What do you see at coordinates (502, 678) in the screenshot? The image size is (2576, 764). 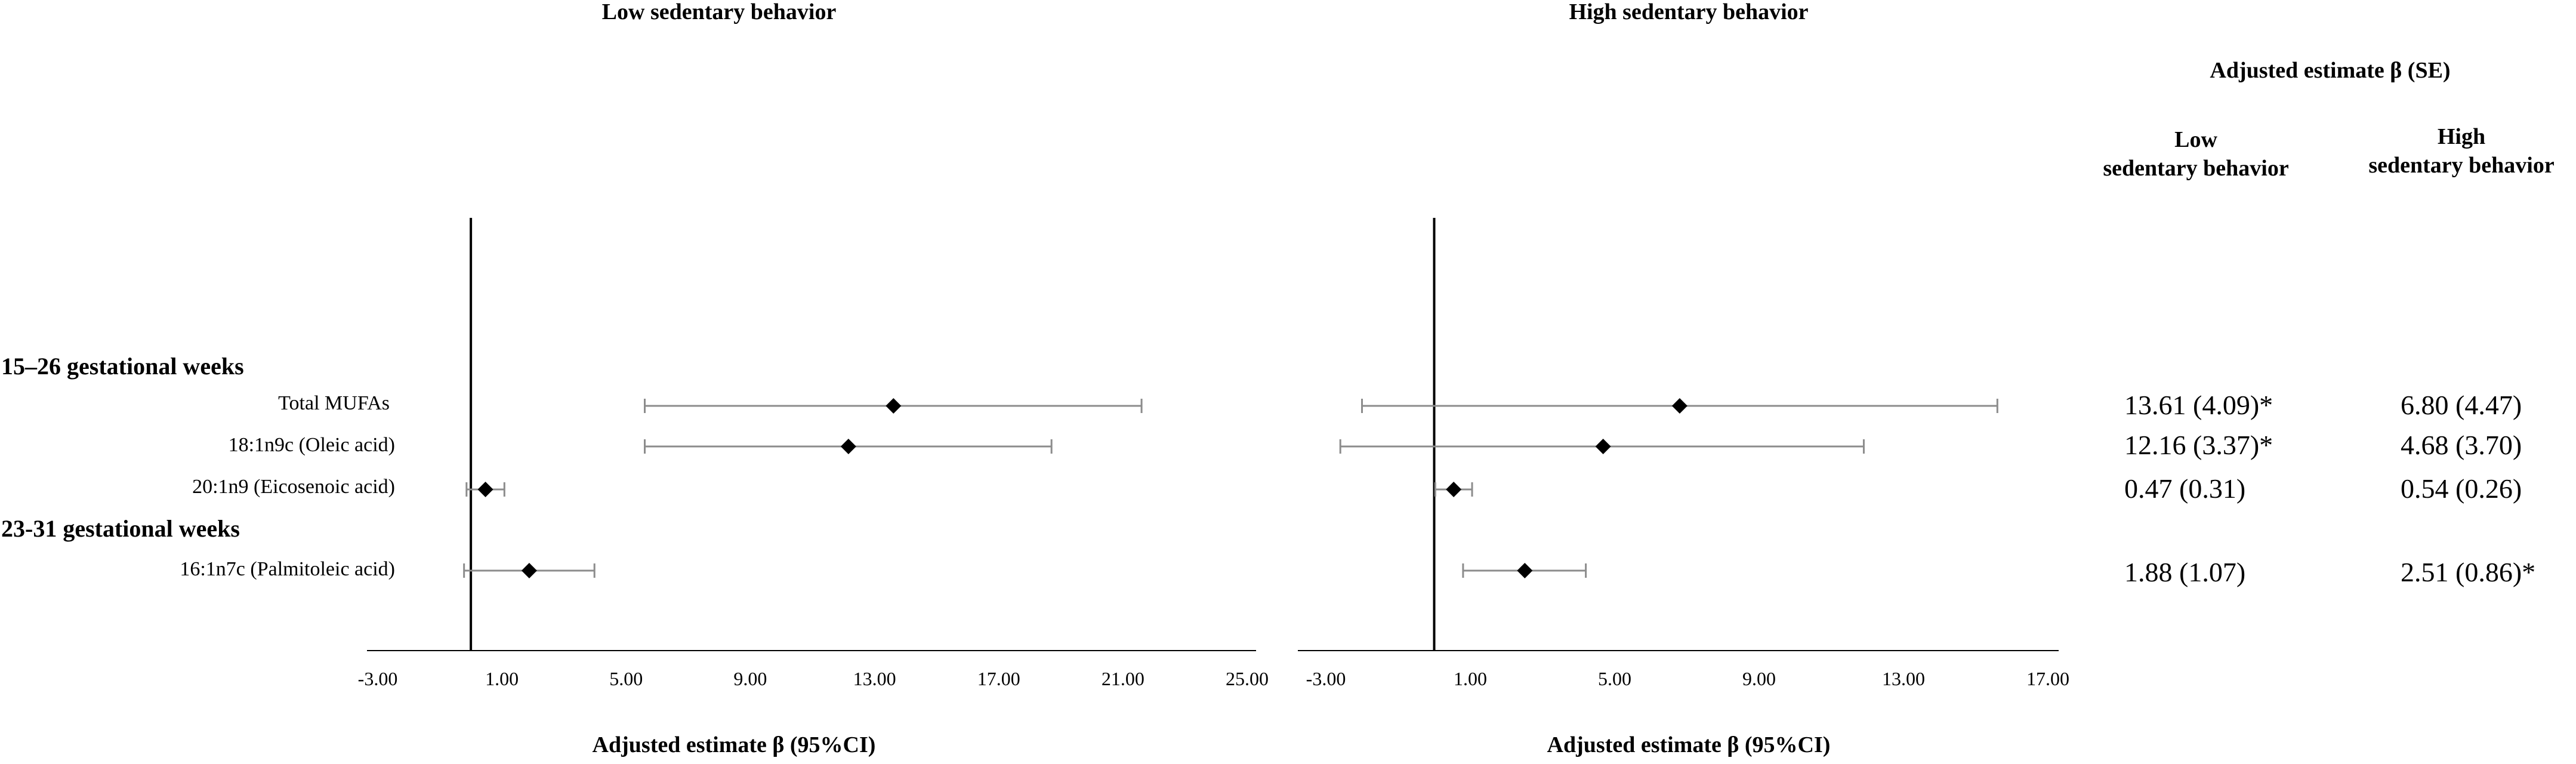 I see `x-tick-label-low-1: 1.00` at bounding box center [502, 678].